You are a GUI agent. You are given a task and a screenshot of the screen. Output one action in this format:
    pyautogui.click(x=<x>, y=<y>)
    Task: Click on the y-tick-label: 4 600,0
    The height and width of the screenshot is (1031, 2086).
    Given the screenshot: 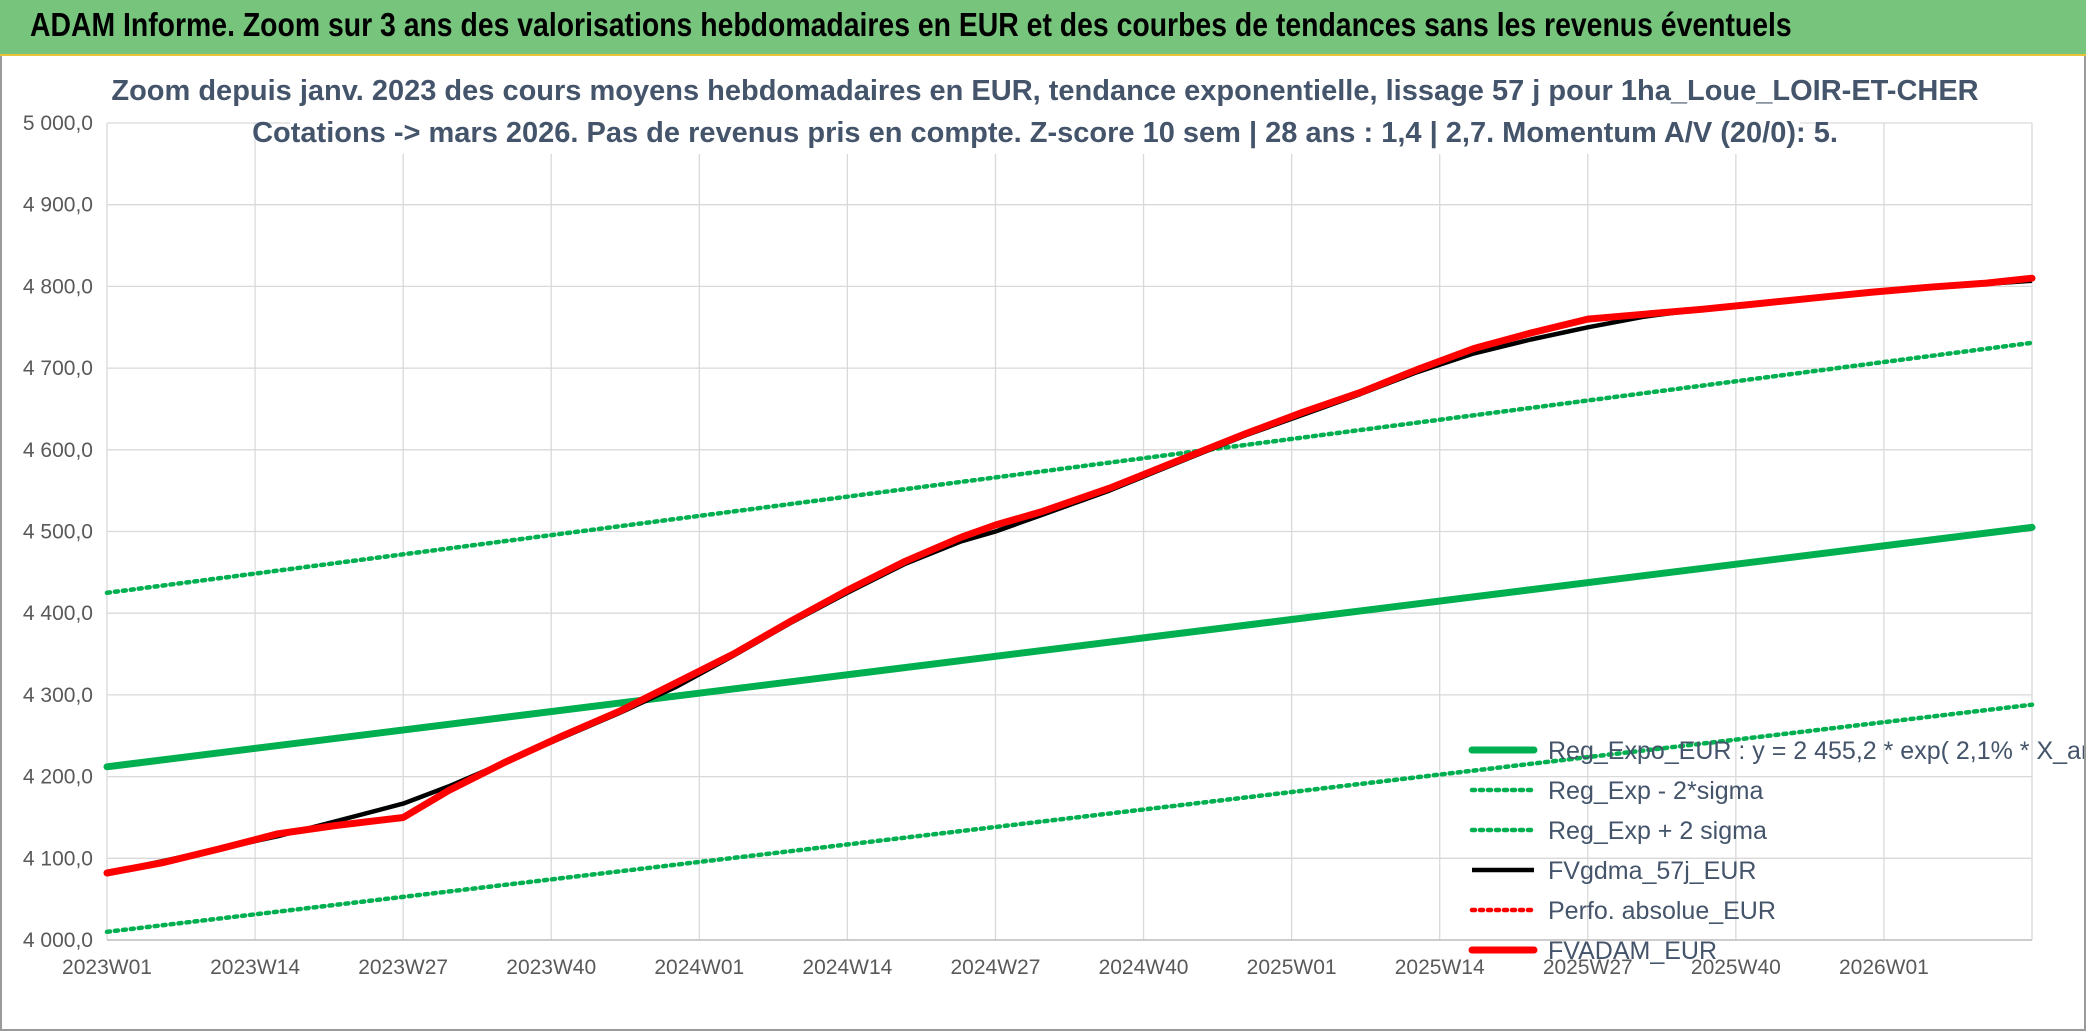 What is the action you would take?
    pyautogui.click(x=58, y=450)
    